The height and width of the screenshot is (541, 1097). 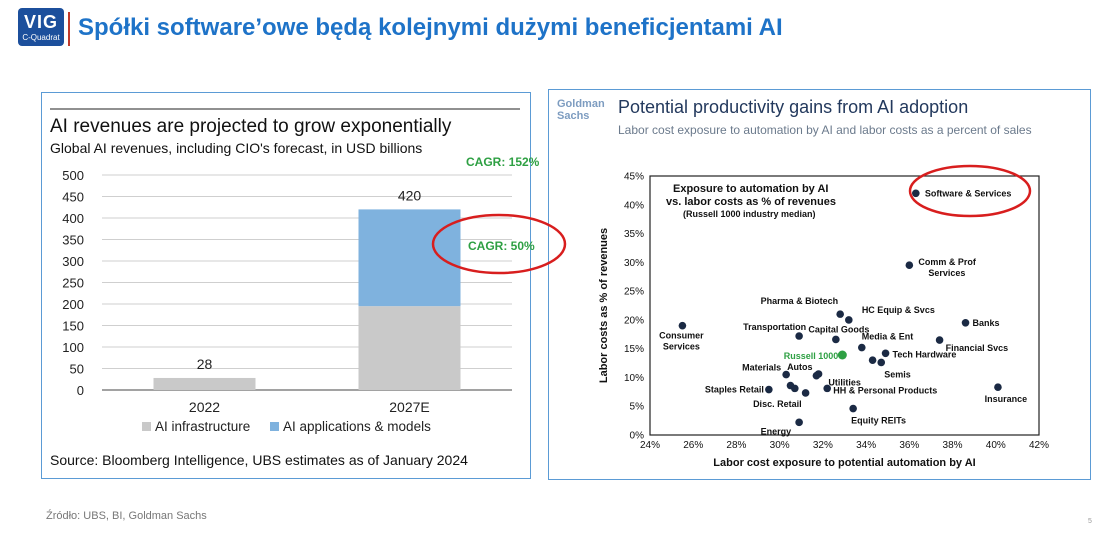 What do you see at coordinates (634, 349) in the screenshot?
I see `scatter-y-tick-label: 15%` at bounding box center [634, 349].